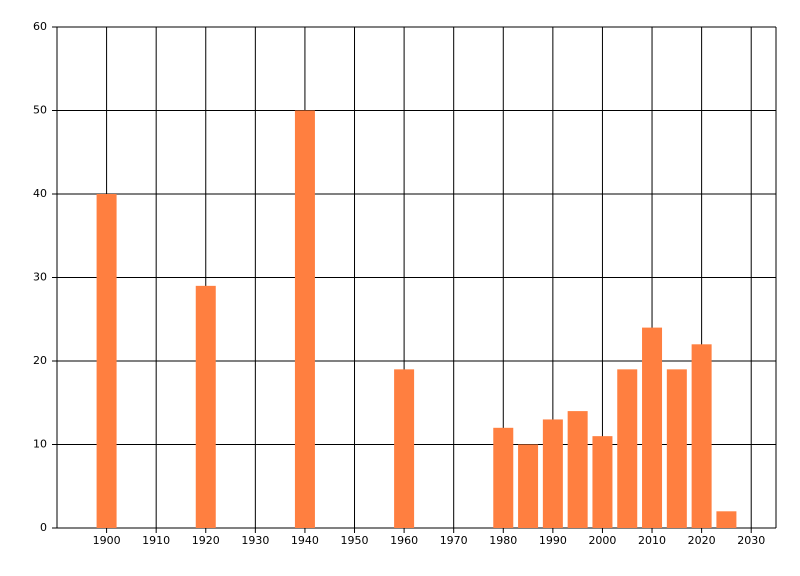 The height and width of the screenshot is (576, 800). What do you see at coordinates (107, 540) in the screenshot?
I see `x-tick-label: 1900` at bounding box center [107, 540].